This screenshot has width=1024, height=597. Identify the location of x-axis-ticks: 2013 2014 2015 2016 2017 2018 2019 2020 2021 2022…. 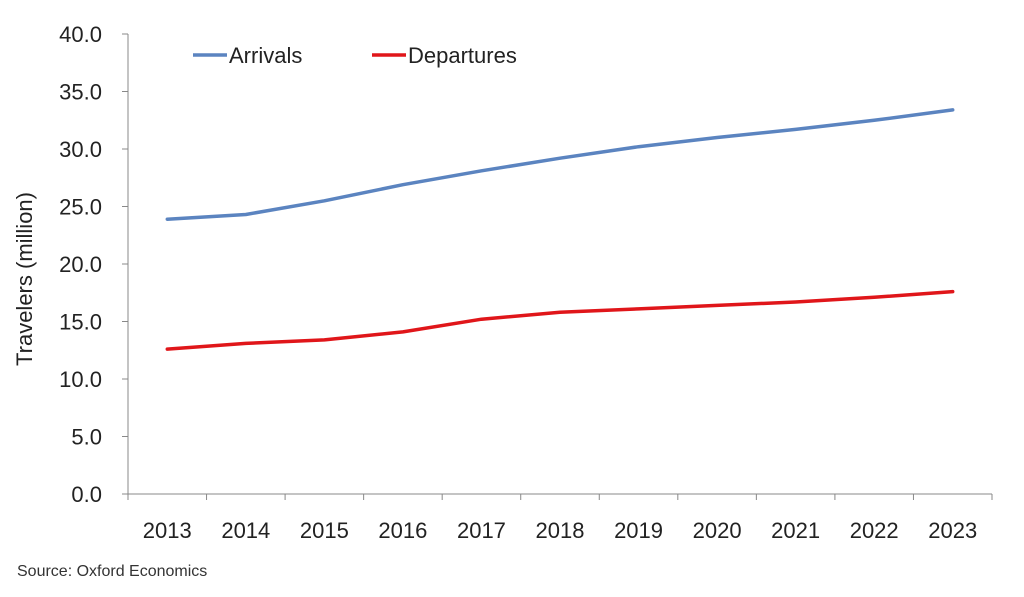
(560, 518).